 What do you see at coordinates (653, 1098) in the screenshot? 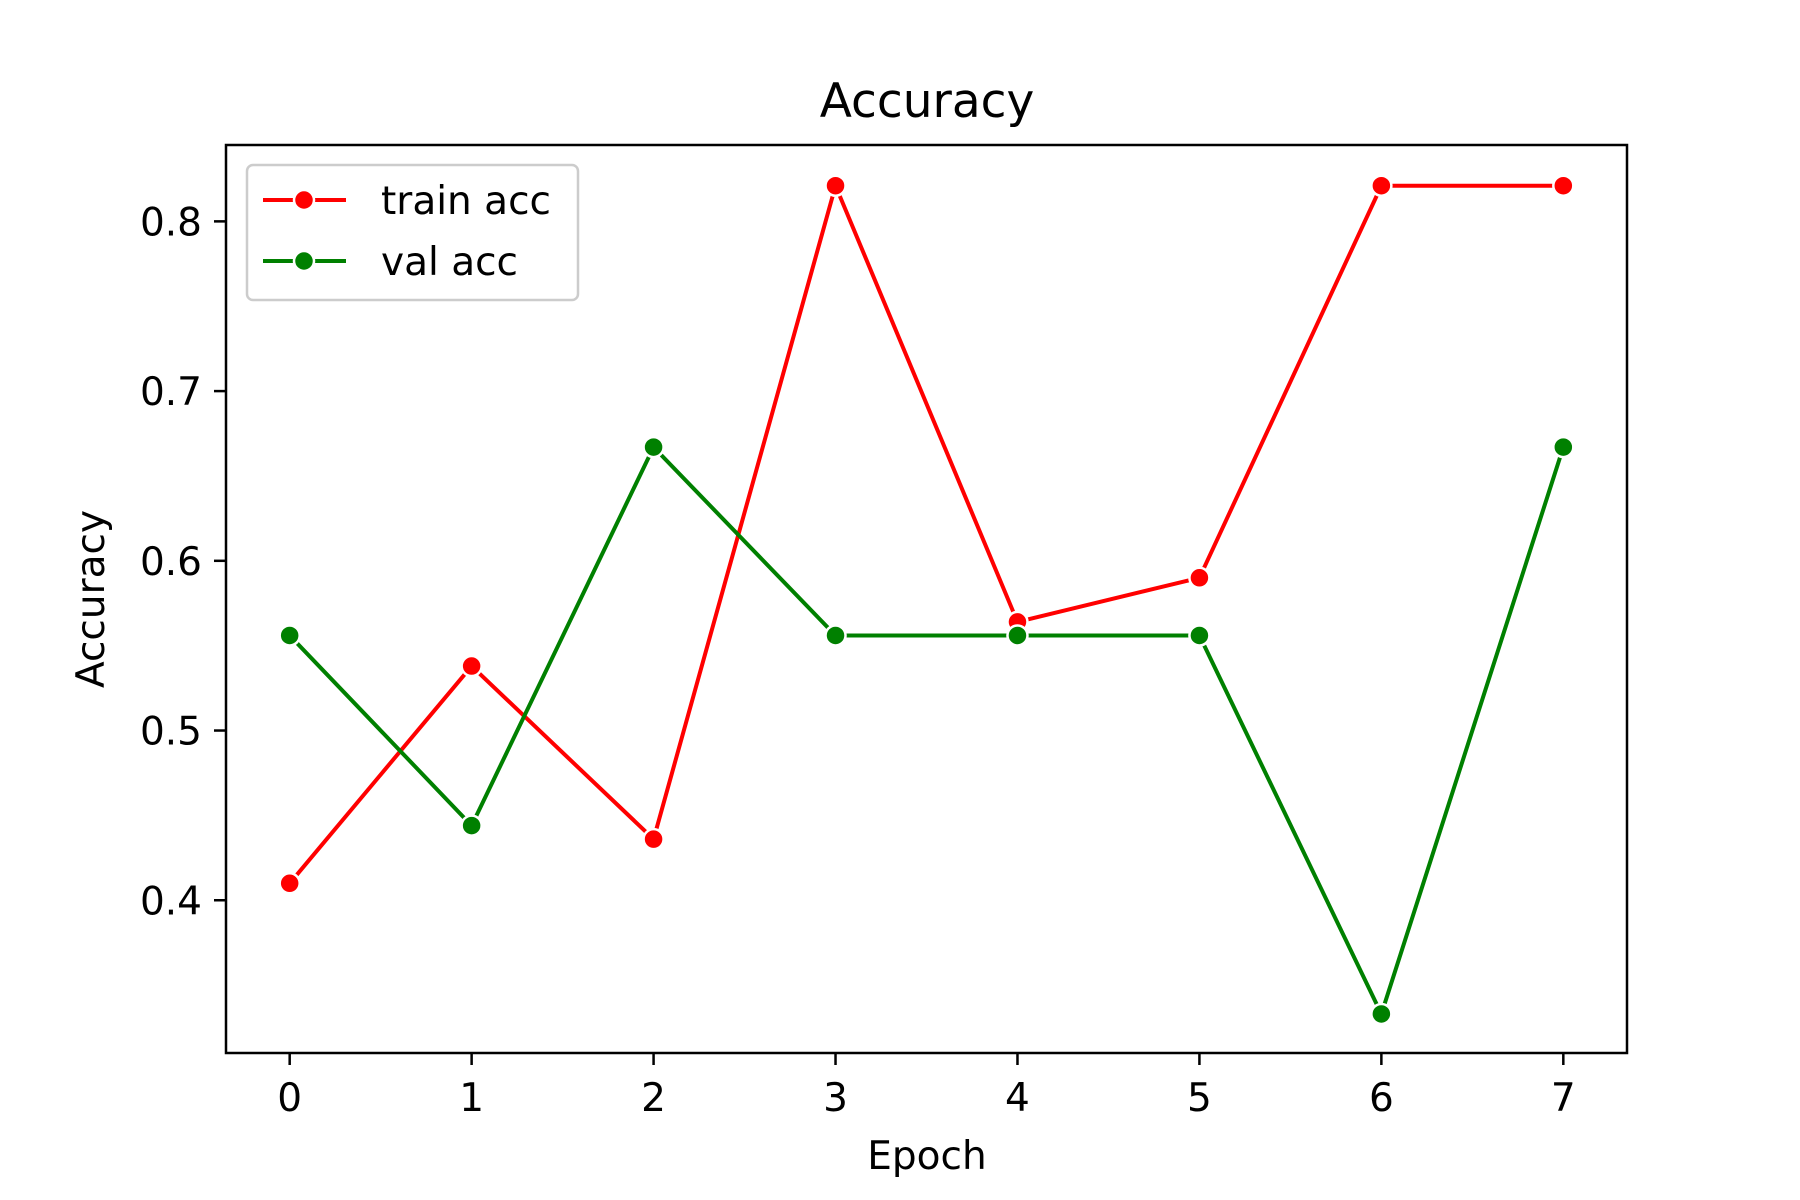
I see `x-tick-label: 2` at bounding box center [653, 1098].